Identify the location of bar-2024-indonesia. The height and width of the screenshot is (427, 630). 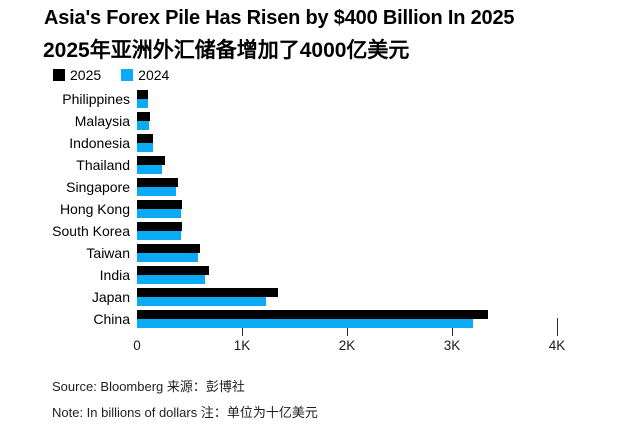
(145, 147).